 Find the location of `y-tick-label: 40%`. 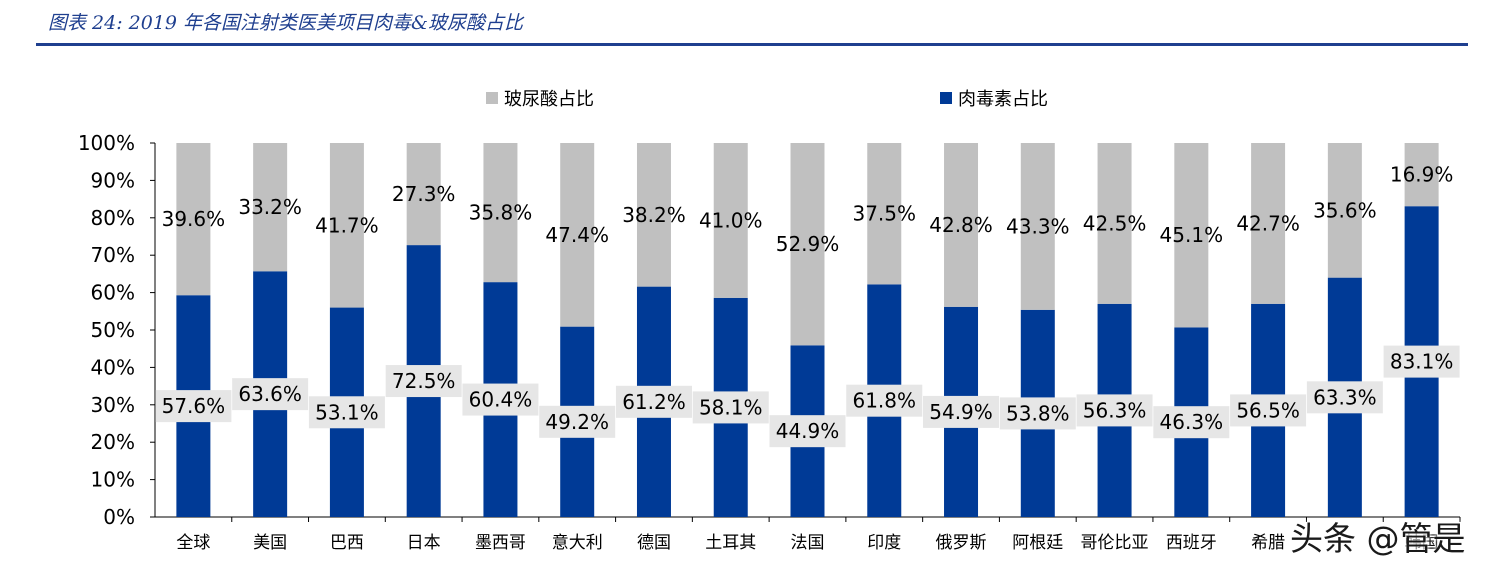

y-tick-label: 40% is located at coordinates (113, 367).